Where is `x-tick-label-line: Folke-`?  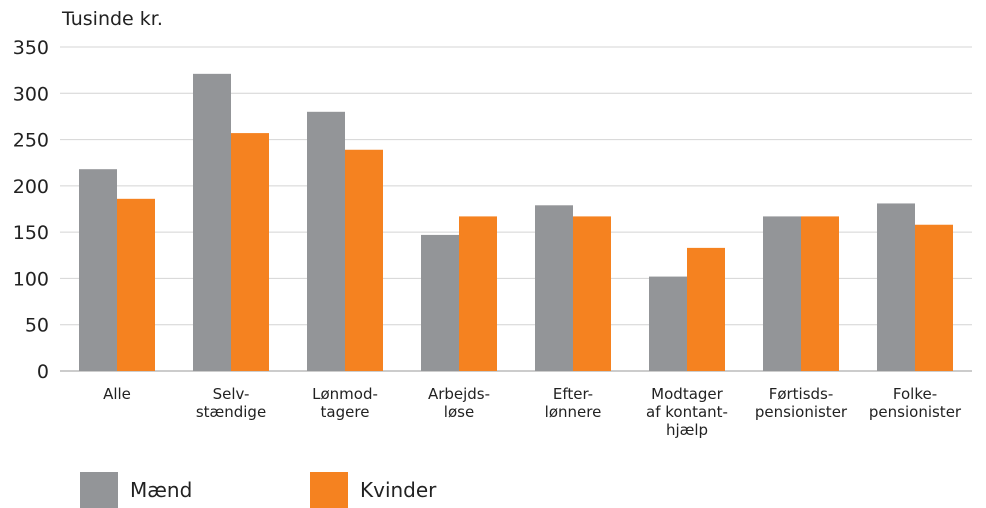 x-tick-label-line: Folke- is located at coordinates (915, 394).